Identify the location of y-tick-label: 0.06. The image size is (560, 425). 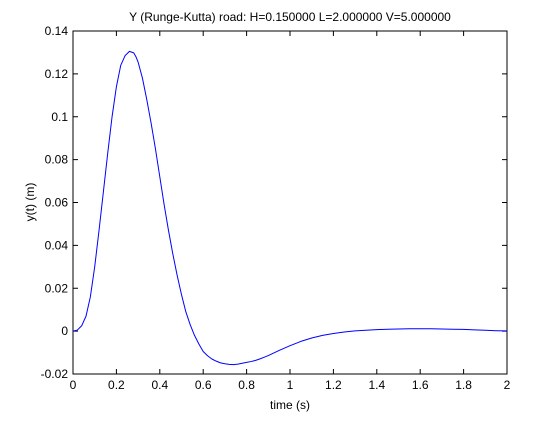
(57, 203).